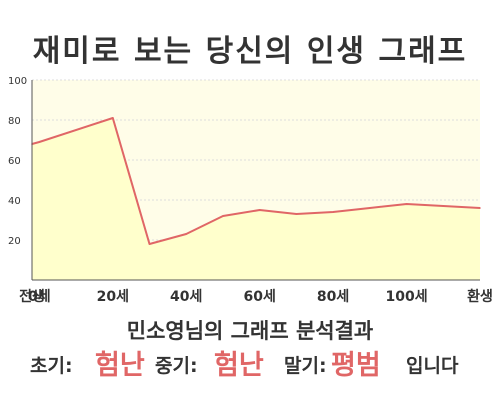  I want to click on y-tick-label: 80, so click(14, 121).